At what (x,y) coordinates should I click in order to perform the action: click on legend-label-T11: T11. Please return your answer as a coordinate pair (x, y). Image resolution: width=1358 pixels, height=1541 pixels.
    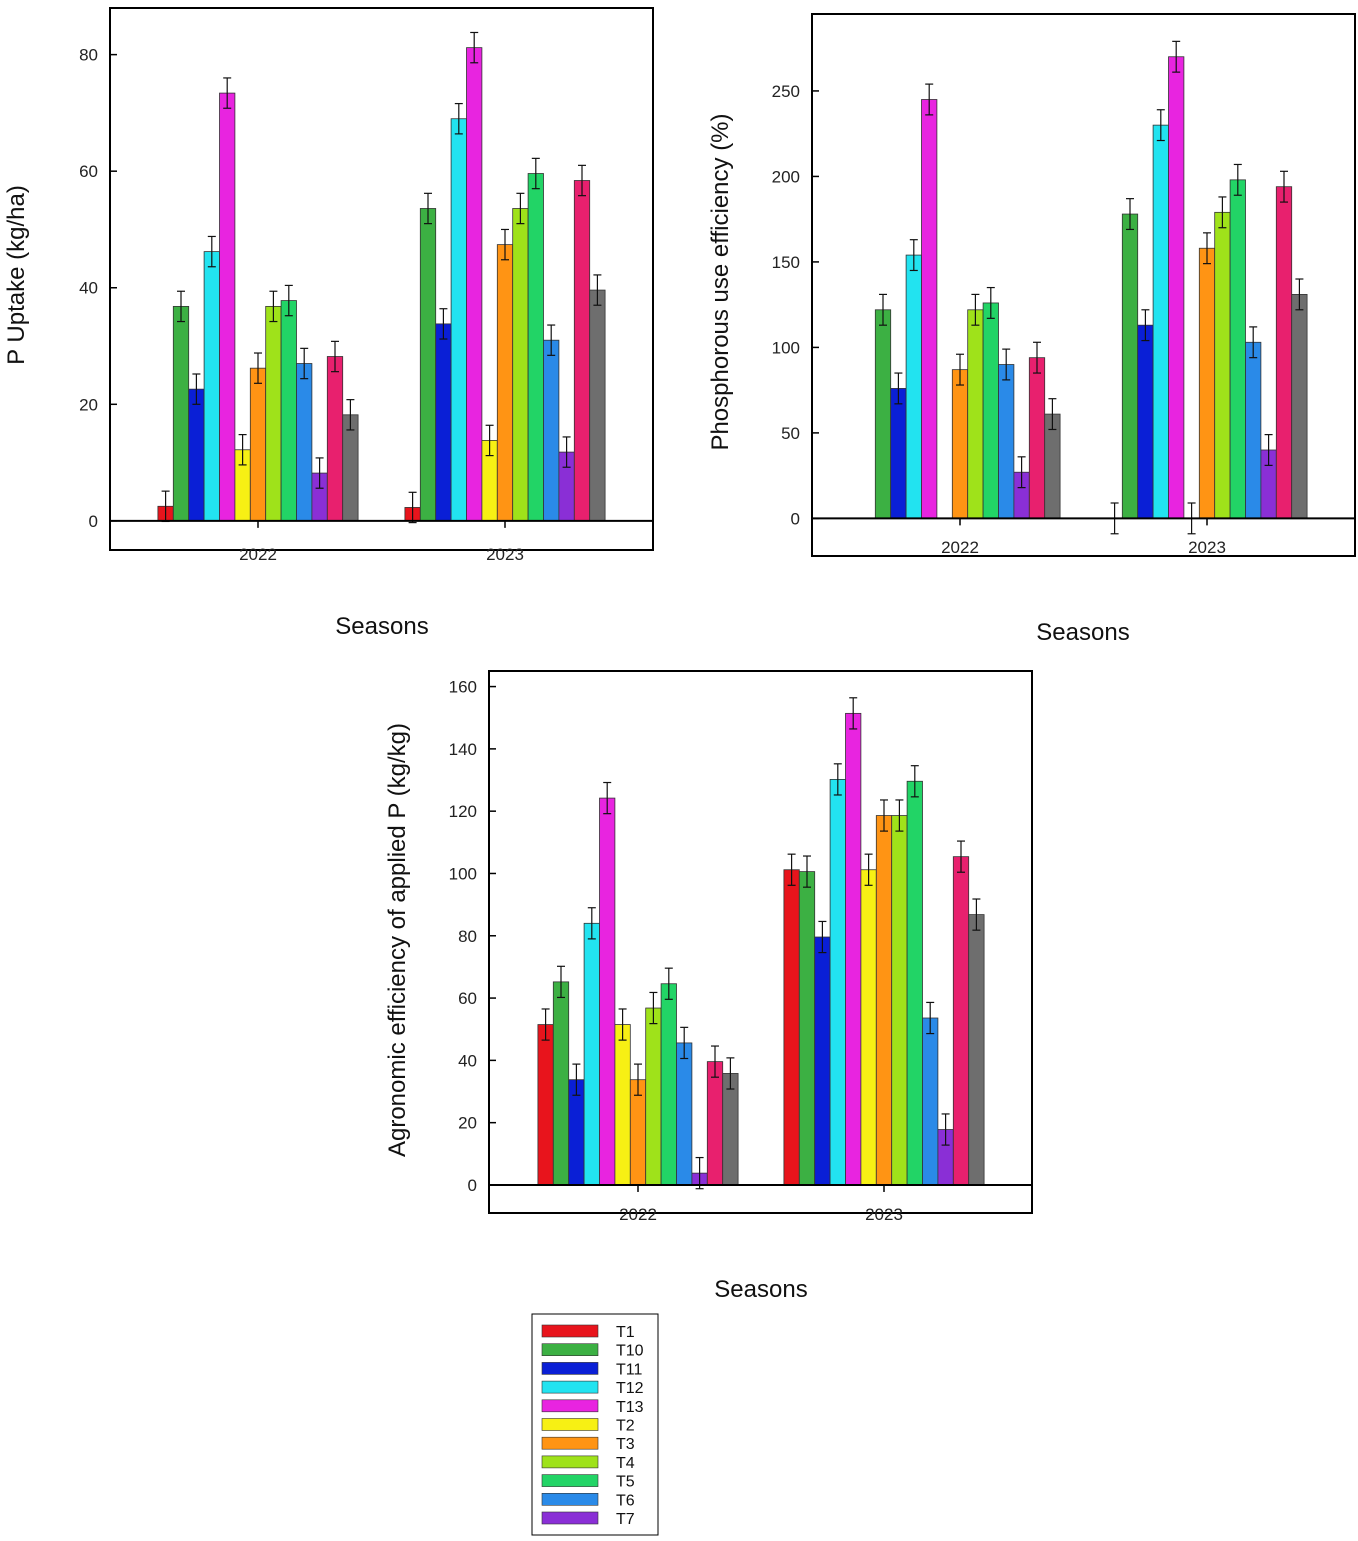
    Looking at the image, I should click on (629, 1369).